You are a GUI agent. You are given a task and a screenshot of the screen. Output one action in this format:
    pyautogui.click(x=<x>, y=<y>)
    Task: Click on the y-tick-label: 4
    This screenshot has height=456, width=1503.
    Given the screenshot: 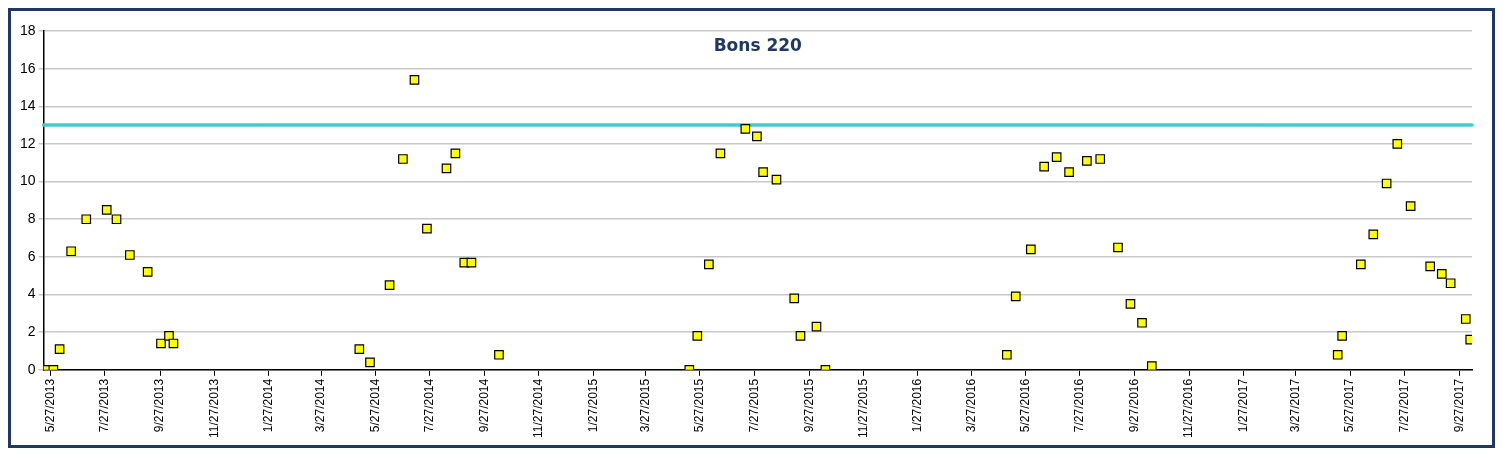 What is the action you would take?
    pyautogui.click(x=31, y=293)
    